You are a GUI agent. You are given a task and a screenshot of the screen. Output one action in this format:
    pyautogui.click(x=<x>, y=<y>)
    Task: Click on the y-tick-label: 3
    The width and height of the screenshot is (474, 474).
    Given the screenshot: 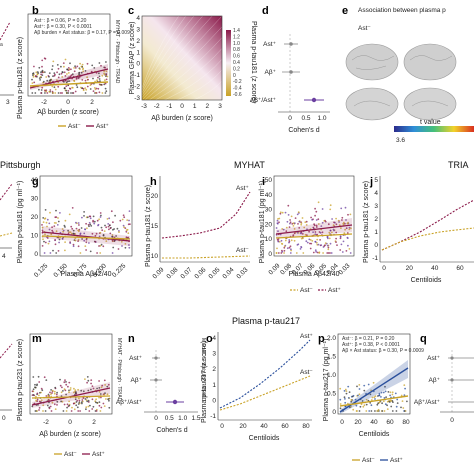 What is the action you would take?
    pyautogui.click(x=214, y=354)
    